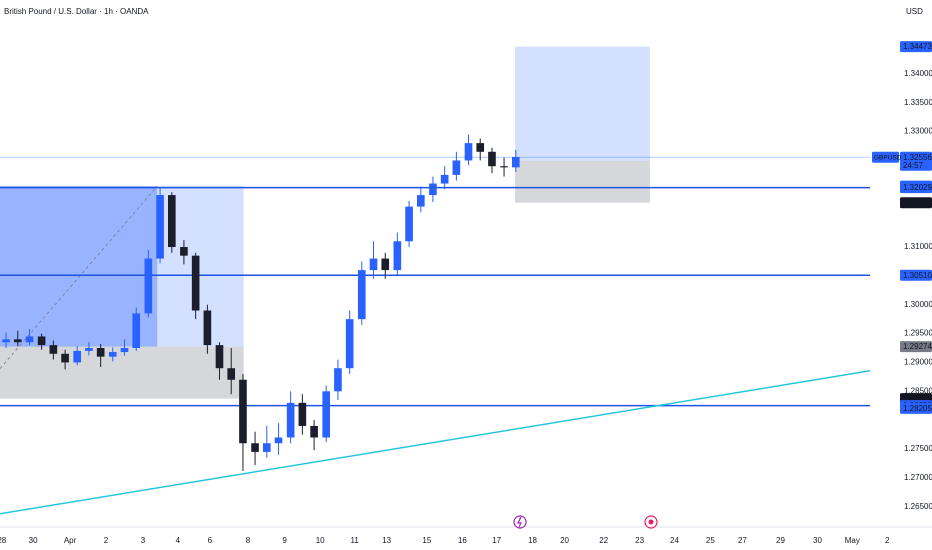 Image resolution: width=932 pixels, height=550 pixels. I want to click on x-tick-label: 2, so click(887, 540).